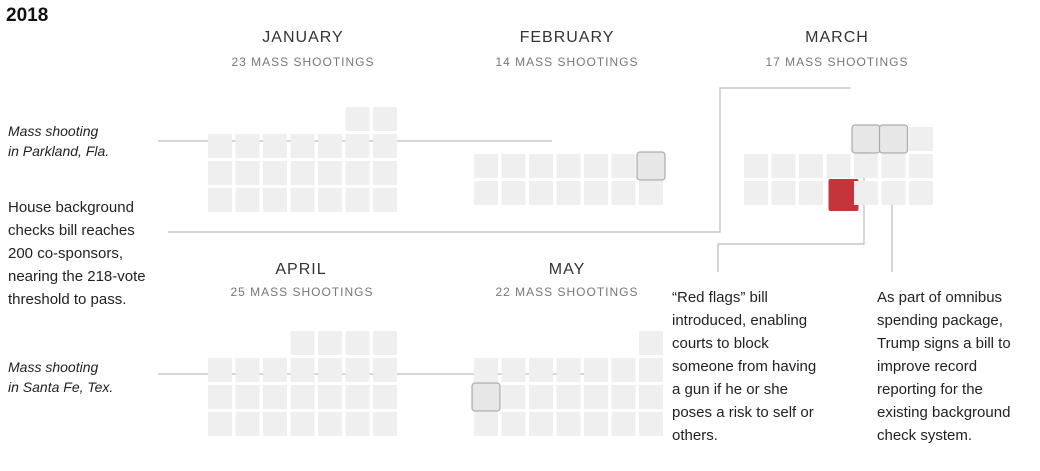 This screenshot has height=471, width=1040. I want to click on month-name: MARCH, so click(837, 37).